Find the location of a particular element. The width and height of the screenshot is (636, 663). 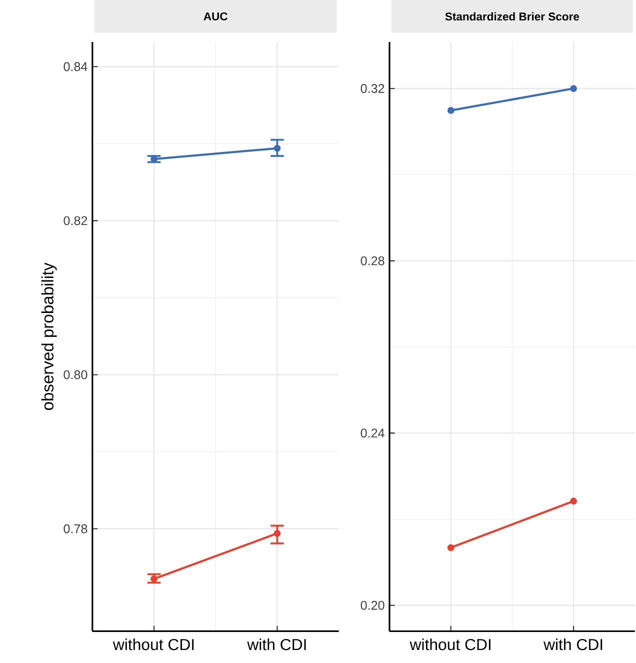

chart-title: AUC is located at coordinates (216, 16).